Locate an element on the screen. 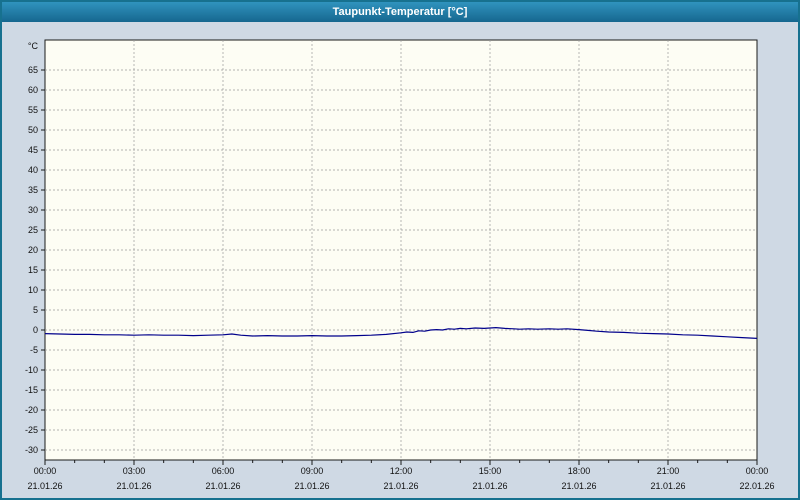 The image size is (800, 500). x-time-label: 15:00 is located at coordinates (490, 471).